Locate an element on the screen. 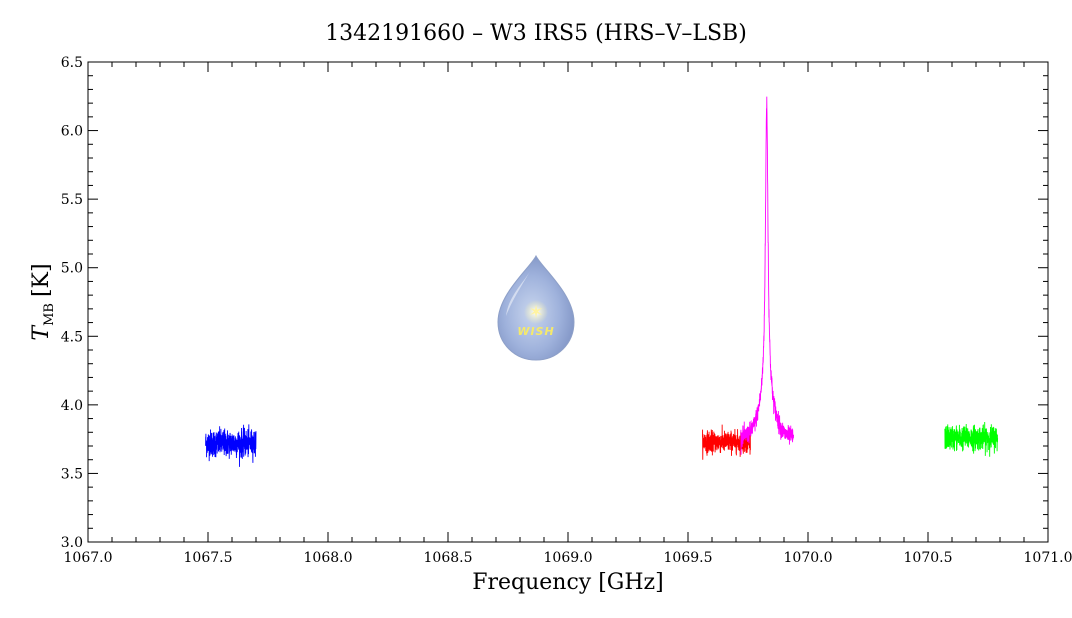 The height and width of the screenshot is (618, 1072). y-tick-label: 3.5 is located at coordinates (72, 474).